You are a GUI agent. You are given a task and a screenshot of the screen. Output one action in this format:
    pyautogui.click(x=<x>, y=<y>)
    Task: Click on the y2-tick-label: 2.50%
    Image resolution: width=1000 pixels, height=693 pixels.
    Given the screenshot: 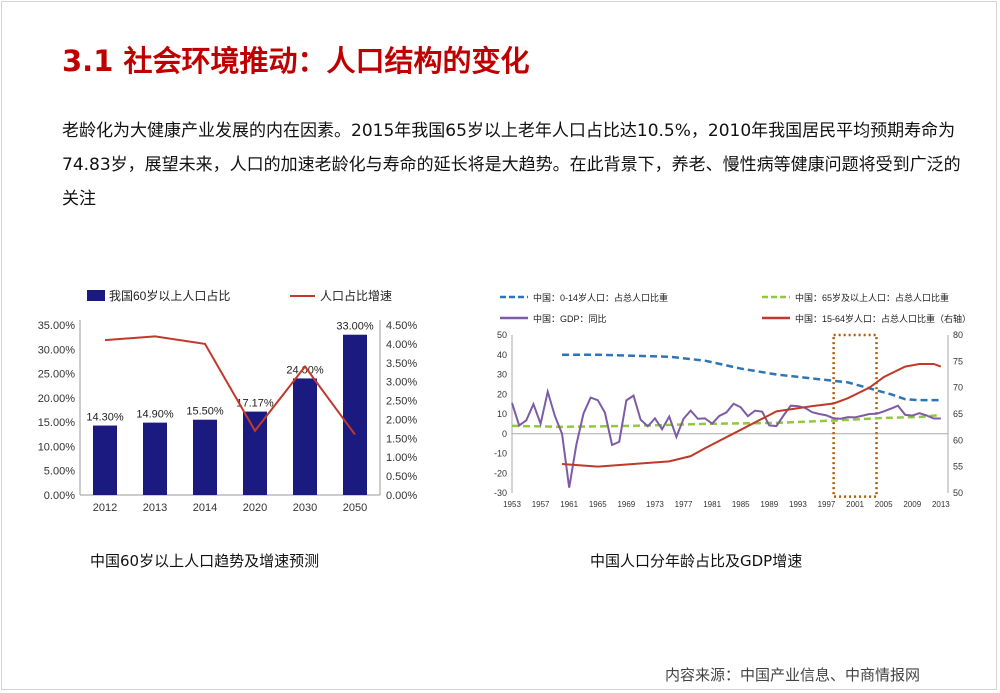 What is the action you would take?
    pyautogui.click(x=401, y=402)
    